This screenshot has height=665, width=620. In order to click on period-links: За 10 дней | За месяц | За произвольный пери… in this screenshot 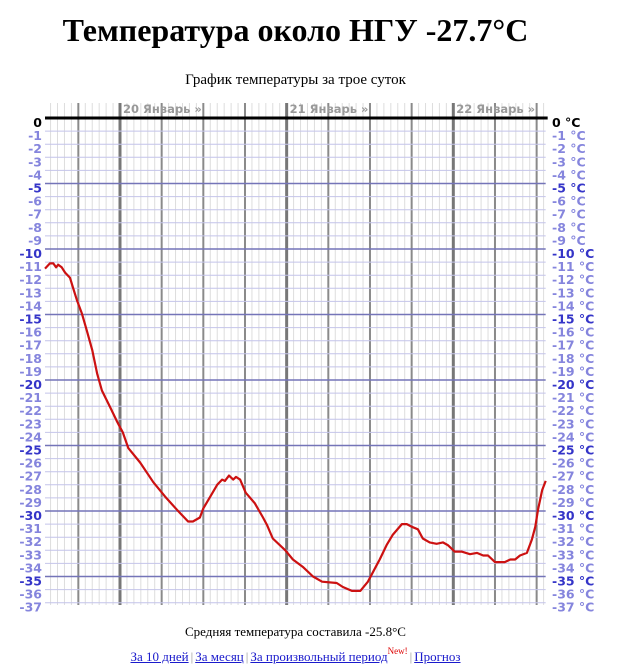, I will do `click(295, 654)`.